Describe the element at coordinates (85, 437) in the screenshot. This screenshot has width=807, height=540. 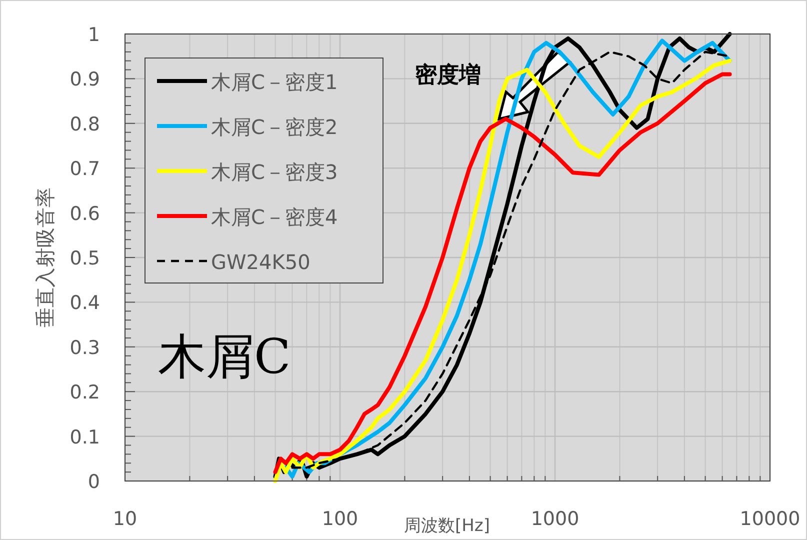
I see `y-tick-label: 0.1` at that location.